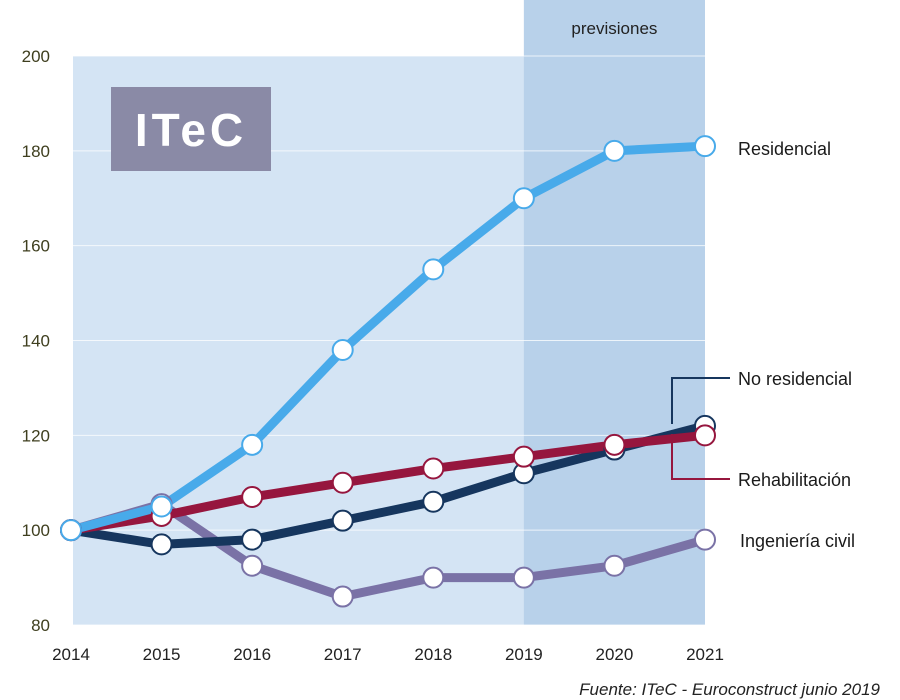 The width and height of the screenshot is (900, 700). Describe the element at coordinates (388, 654) in the screenshot. I see `x-axis-ticks: 2014 2015 2016 2017 2018 2019 2020 2021` at that location.